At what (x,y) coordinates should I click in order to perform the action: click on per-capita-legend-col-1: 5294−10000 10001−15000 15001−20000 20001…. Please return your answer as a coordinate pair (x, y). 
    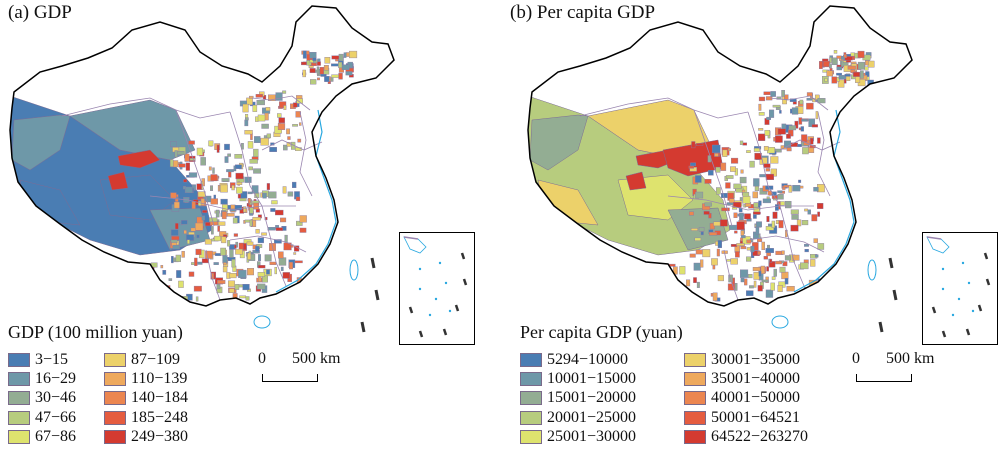
    Looking at the image, I should click on (578, 398).